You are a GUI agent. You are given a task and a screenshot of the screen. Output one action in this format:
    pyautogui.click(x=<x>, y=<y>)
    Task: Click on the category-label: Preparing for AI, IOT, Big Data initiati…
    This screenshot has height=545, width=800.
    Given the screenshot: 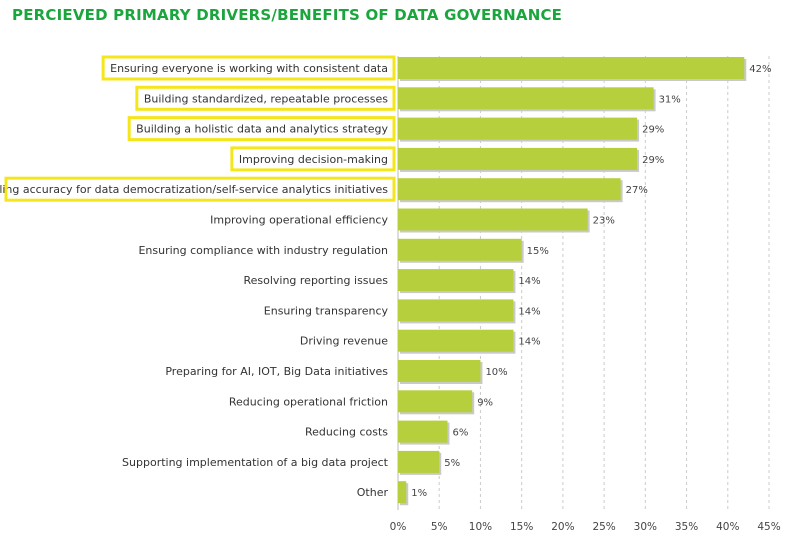 What is the action you would take?
    pyautogui.click(x=276, y=371)
    